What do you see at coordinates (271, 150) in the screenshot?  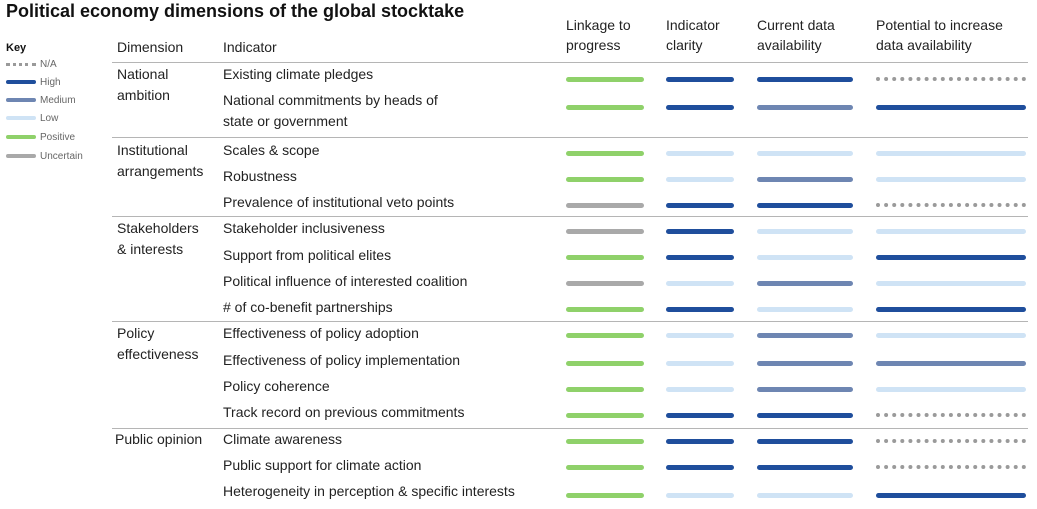 I see `indicator-label: Scales & scope` at bounding box center [271, 150].